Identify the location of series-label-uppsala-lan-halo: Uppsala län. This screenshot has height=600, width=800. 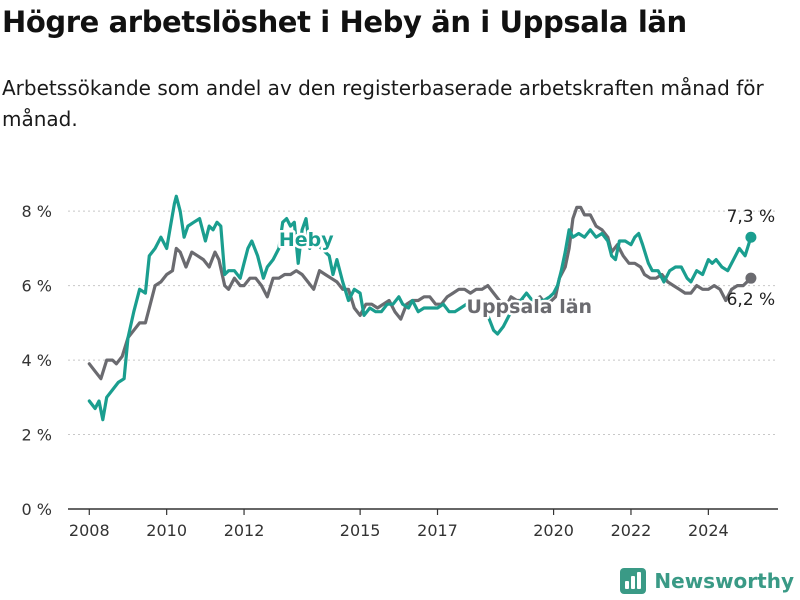
(530, 307).